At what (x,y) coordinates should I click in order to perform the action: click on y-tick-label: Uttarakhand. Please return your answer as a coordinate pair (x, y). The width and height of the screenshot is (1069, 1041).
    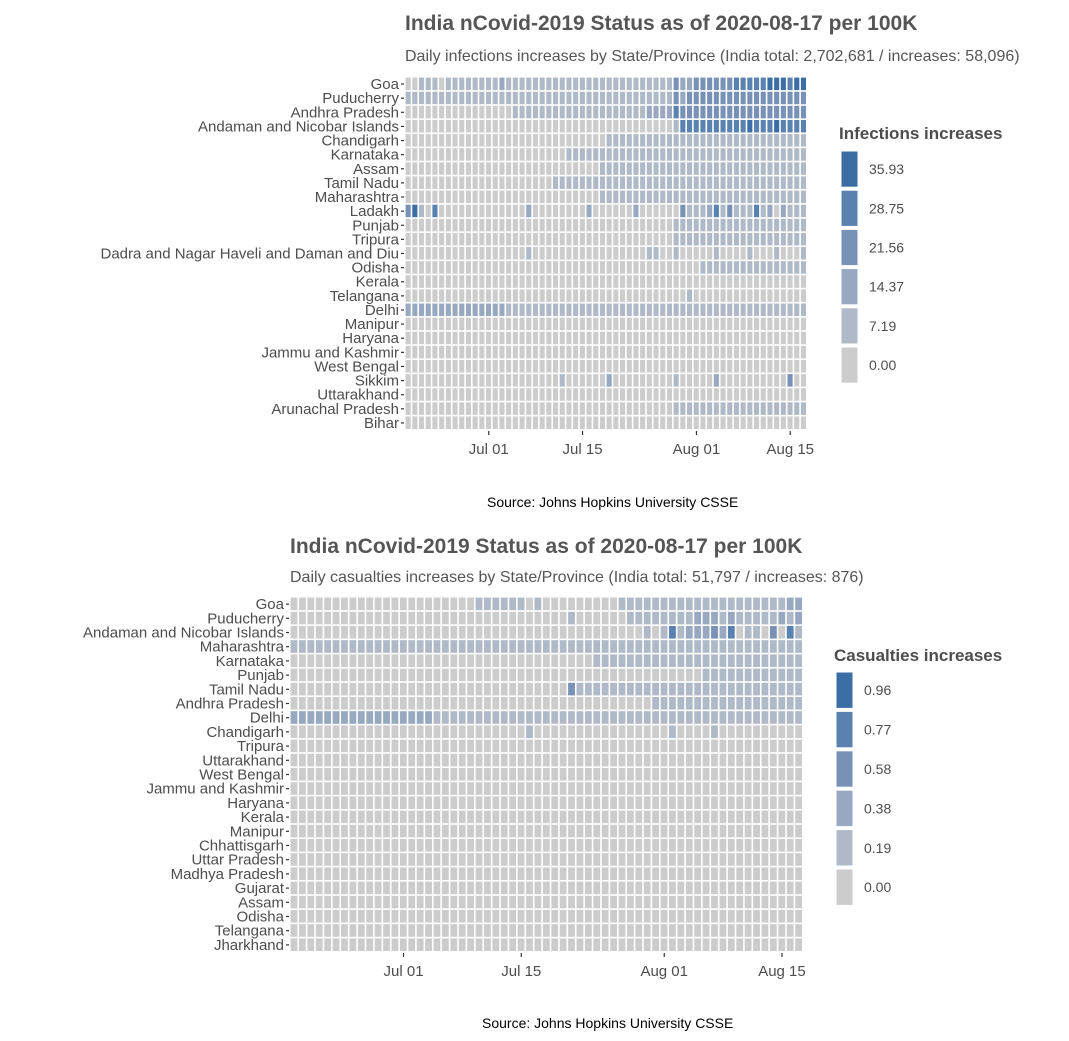
    Looking at the image, I should click on (243, 760).